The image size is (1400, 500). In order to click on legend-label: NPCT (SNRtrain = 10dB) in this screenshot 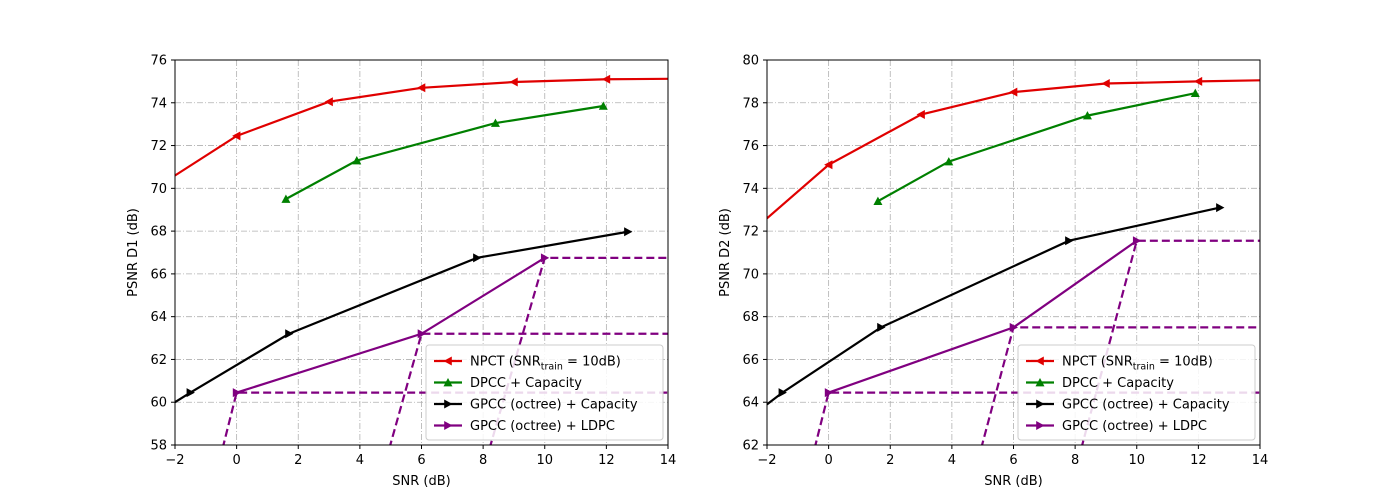, I will do `click(1137, 364)`.